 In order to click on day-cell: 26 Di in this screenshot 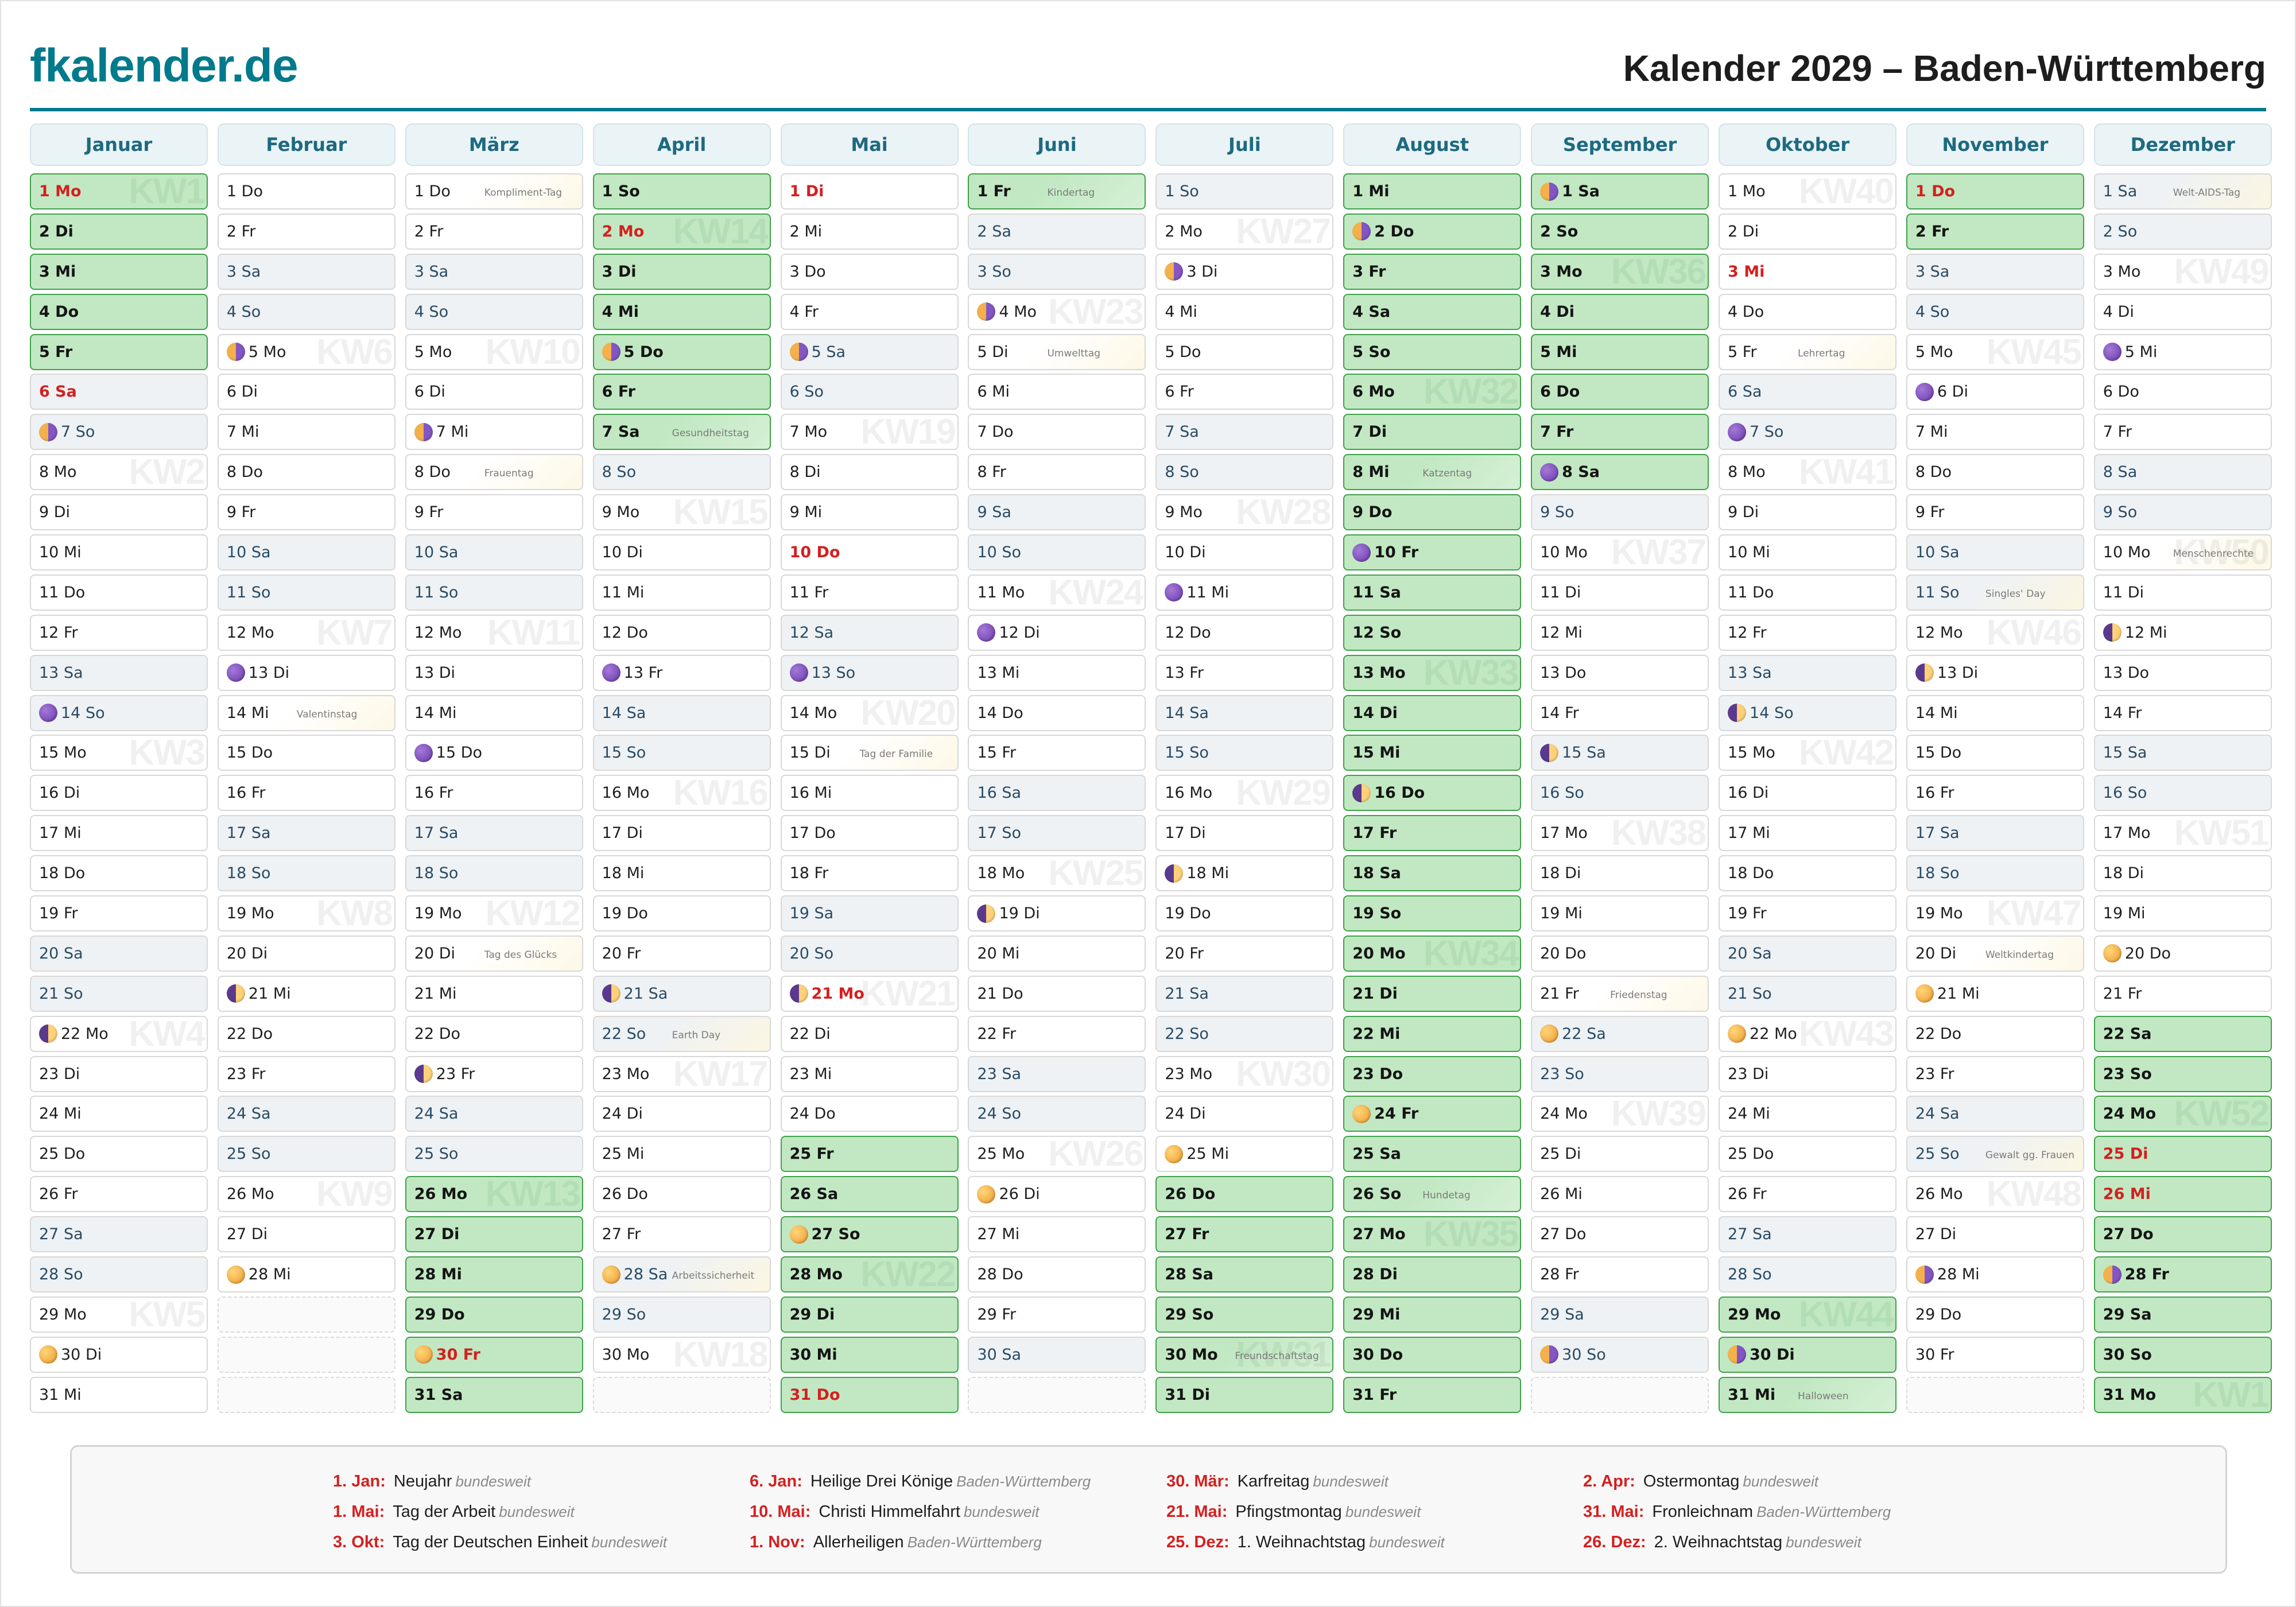, I will do `click(1057, 1194)`.